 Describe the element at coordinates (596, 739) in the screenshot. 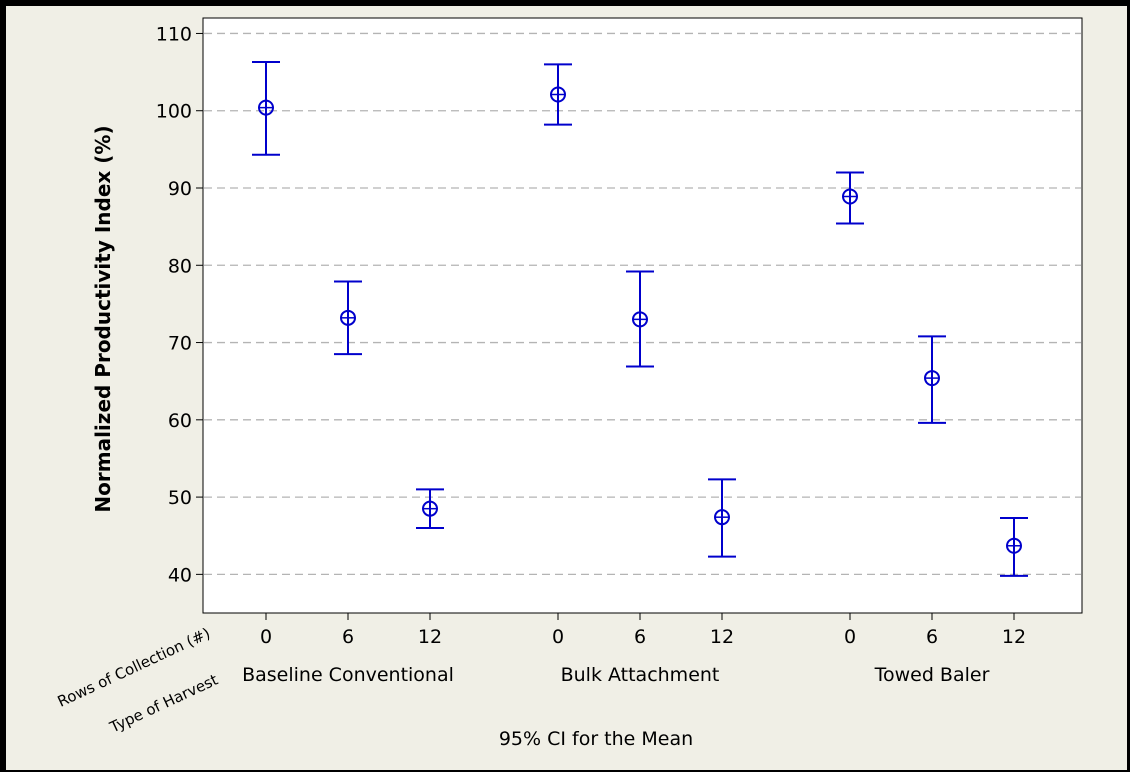

I see `chart-caption: 95% CI for the Mean` at that location.